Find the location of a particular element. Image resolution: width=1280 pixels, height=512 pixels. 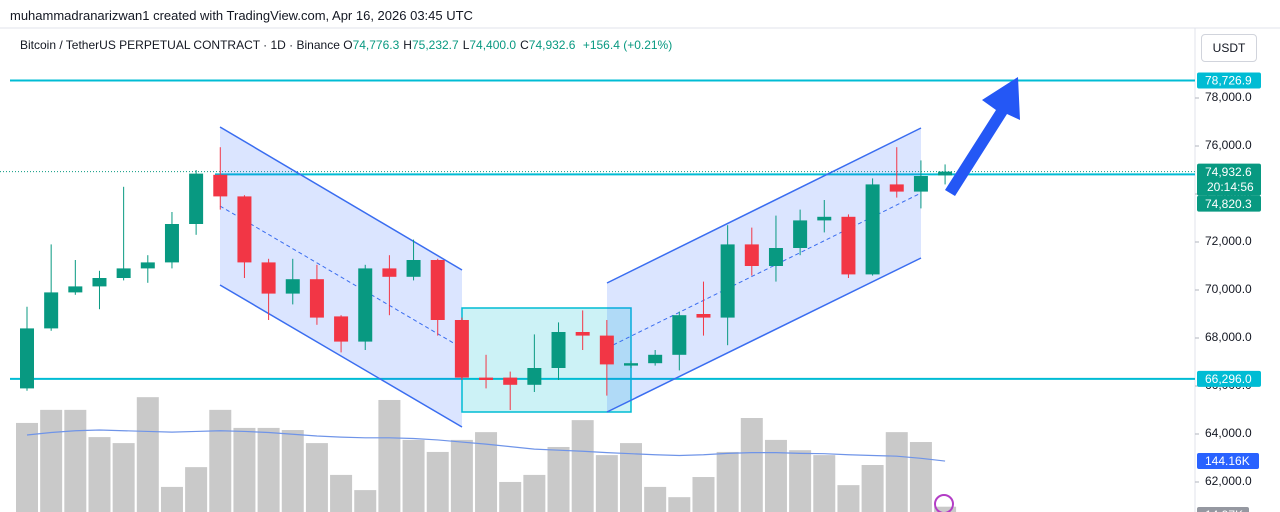

legend-key: L is located at coordinates (466, 45).